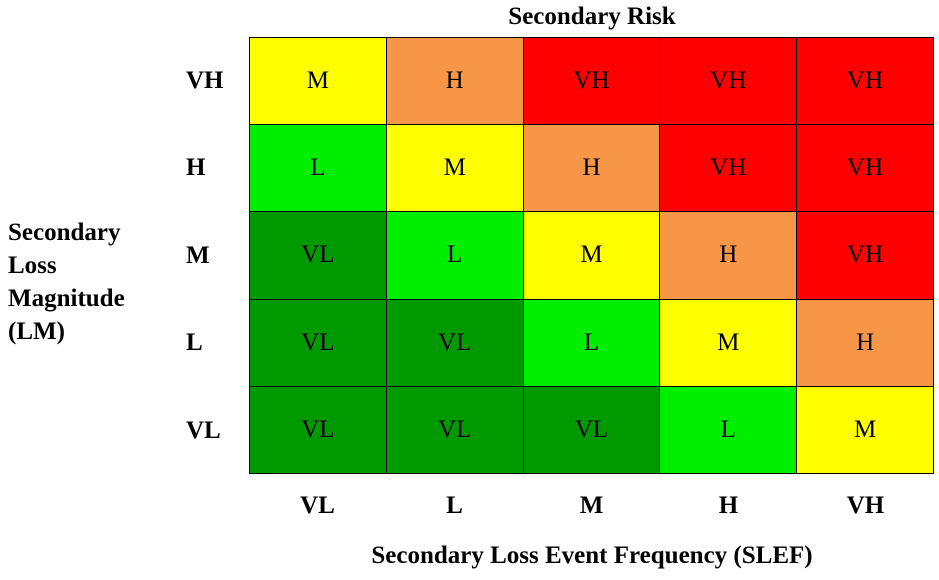 This screenshot has height=580, width=939. Describe the element at coordinates (36, 331) in the screenshot. I see `y-axis-label-line: (LM)` at that location.